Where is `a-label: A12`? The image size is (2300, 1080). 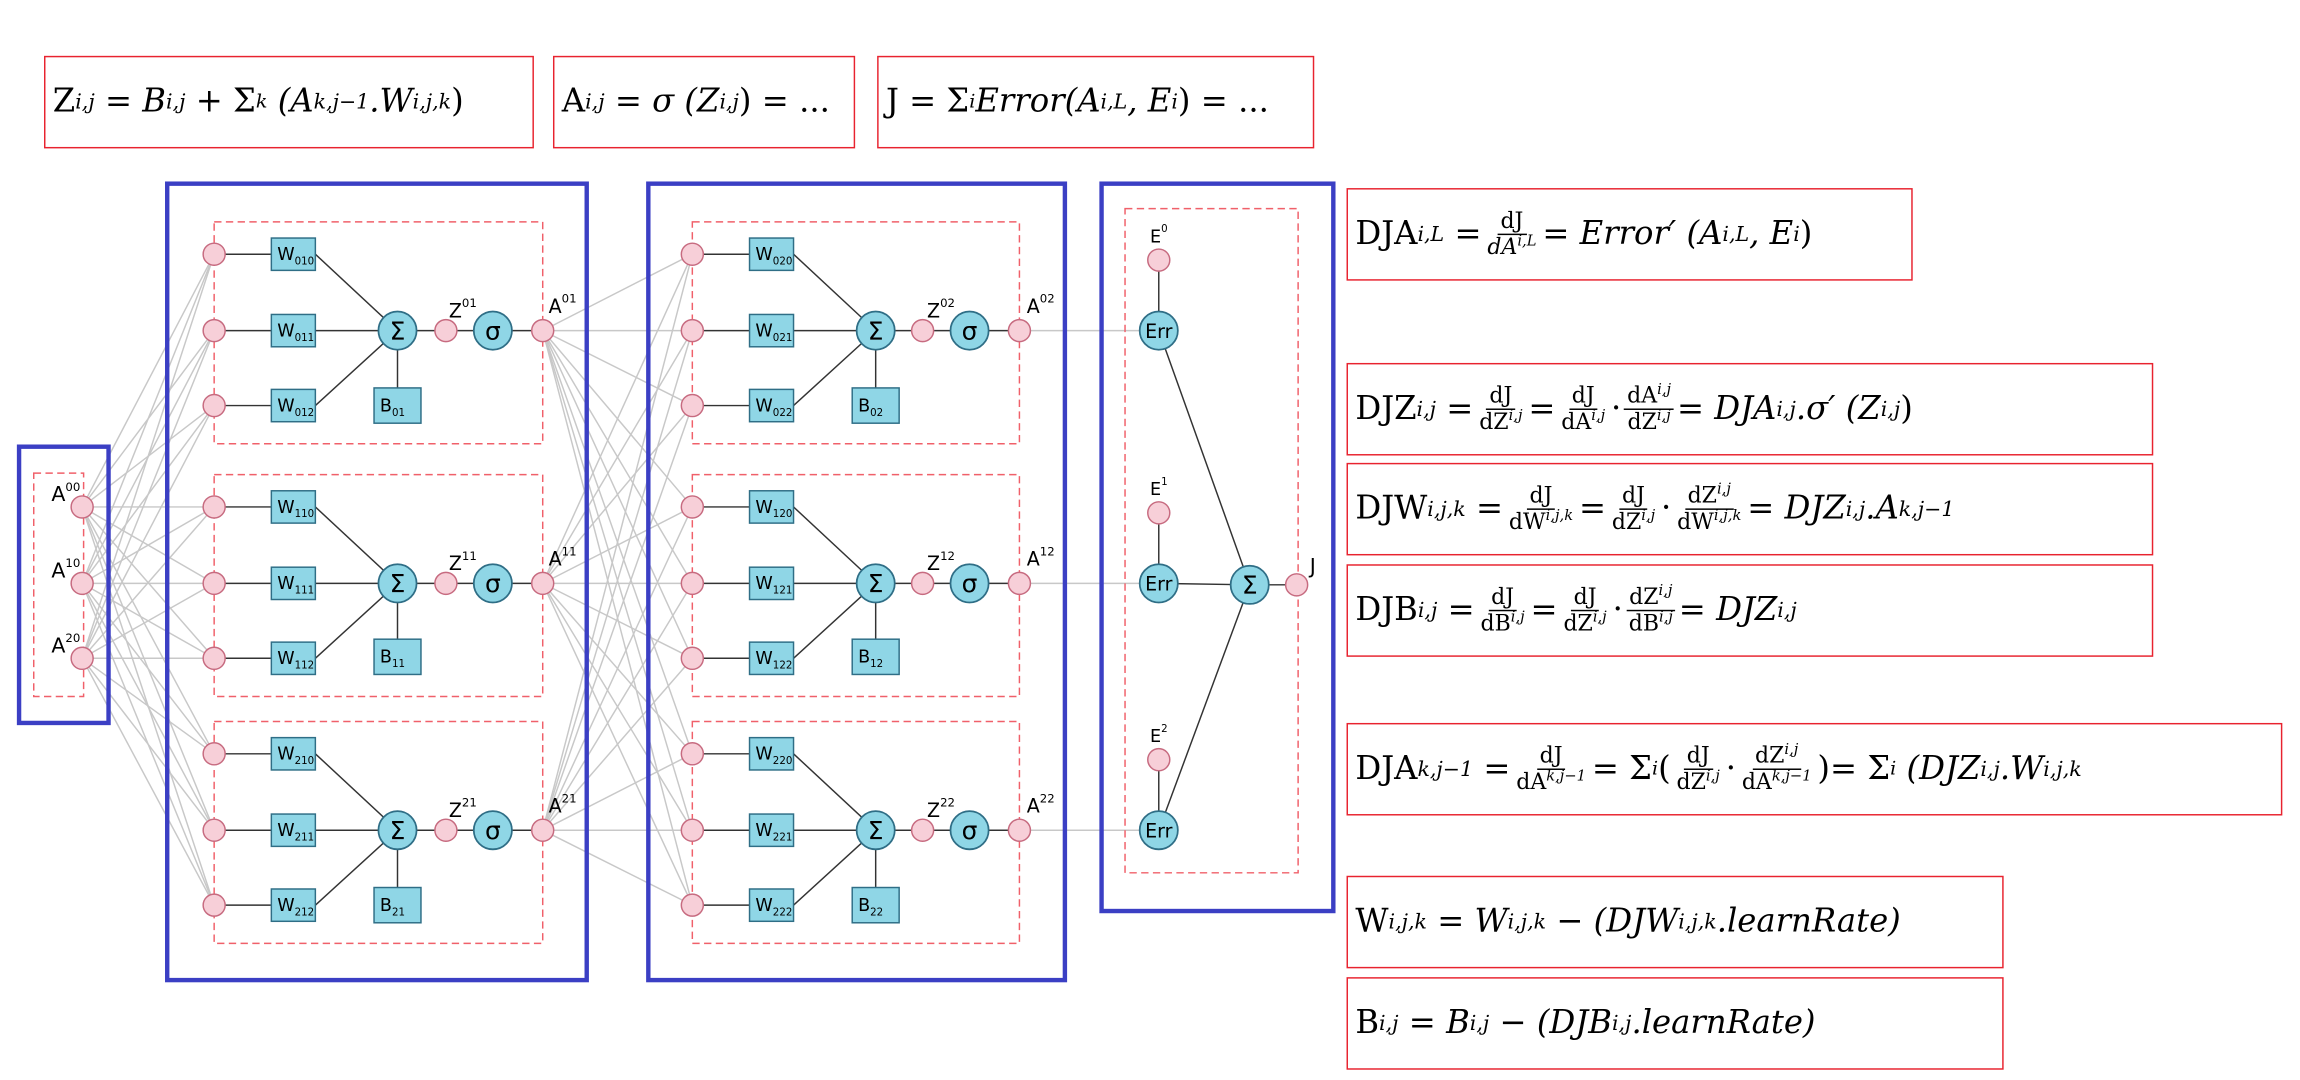
a-label: A12 is located at coordinates (1041, 557).